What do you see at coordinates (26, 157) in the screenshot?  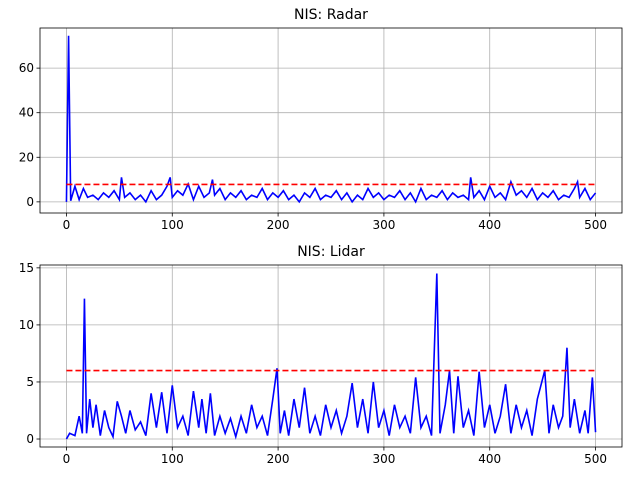 I see `y-tick-label: 20` at bounding box center [26, 157].